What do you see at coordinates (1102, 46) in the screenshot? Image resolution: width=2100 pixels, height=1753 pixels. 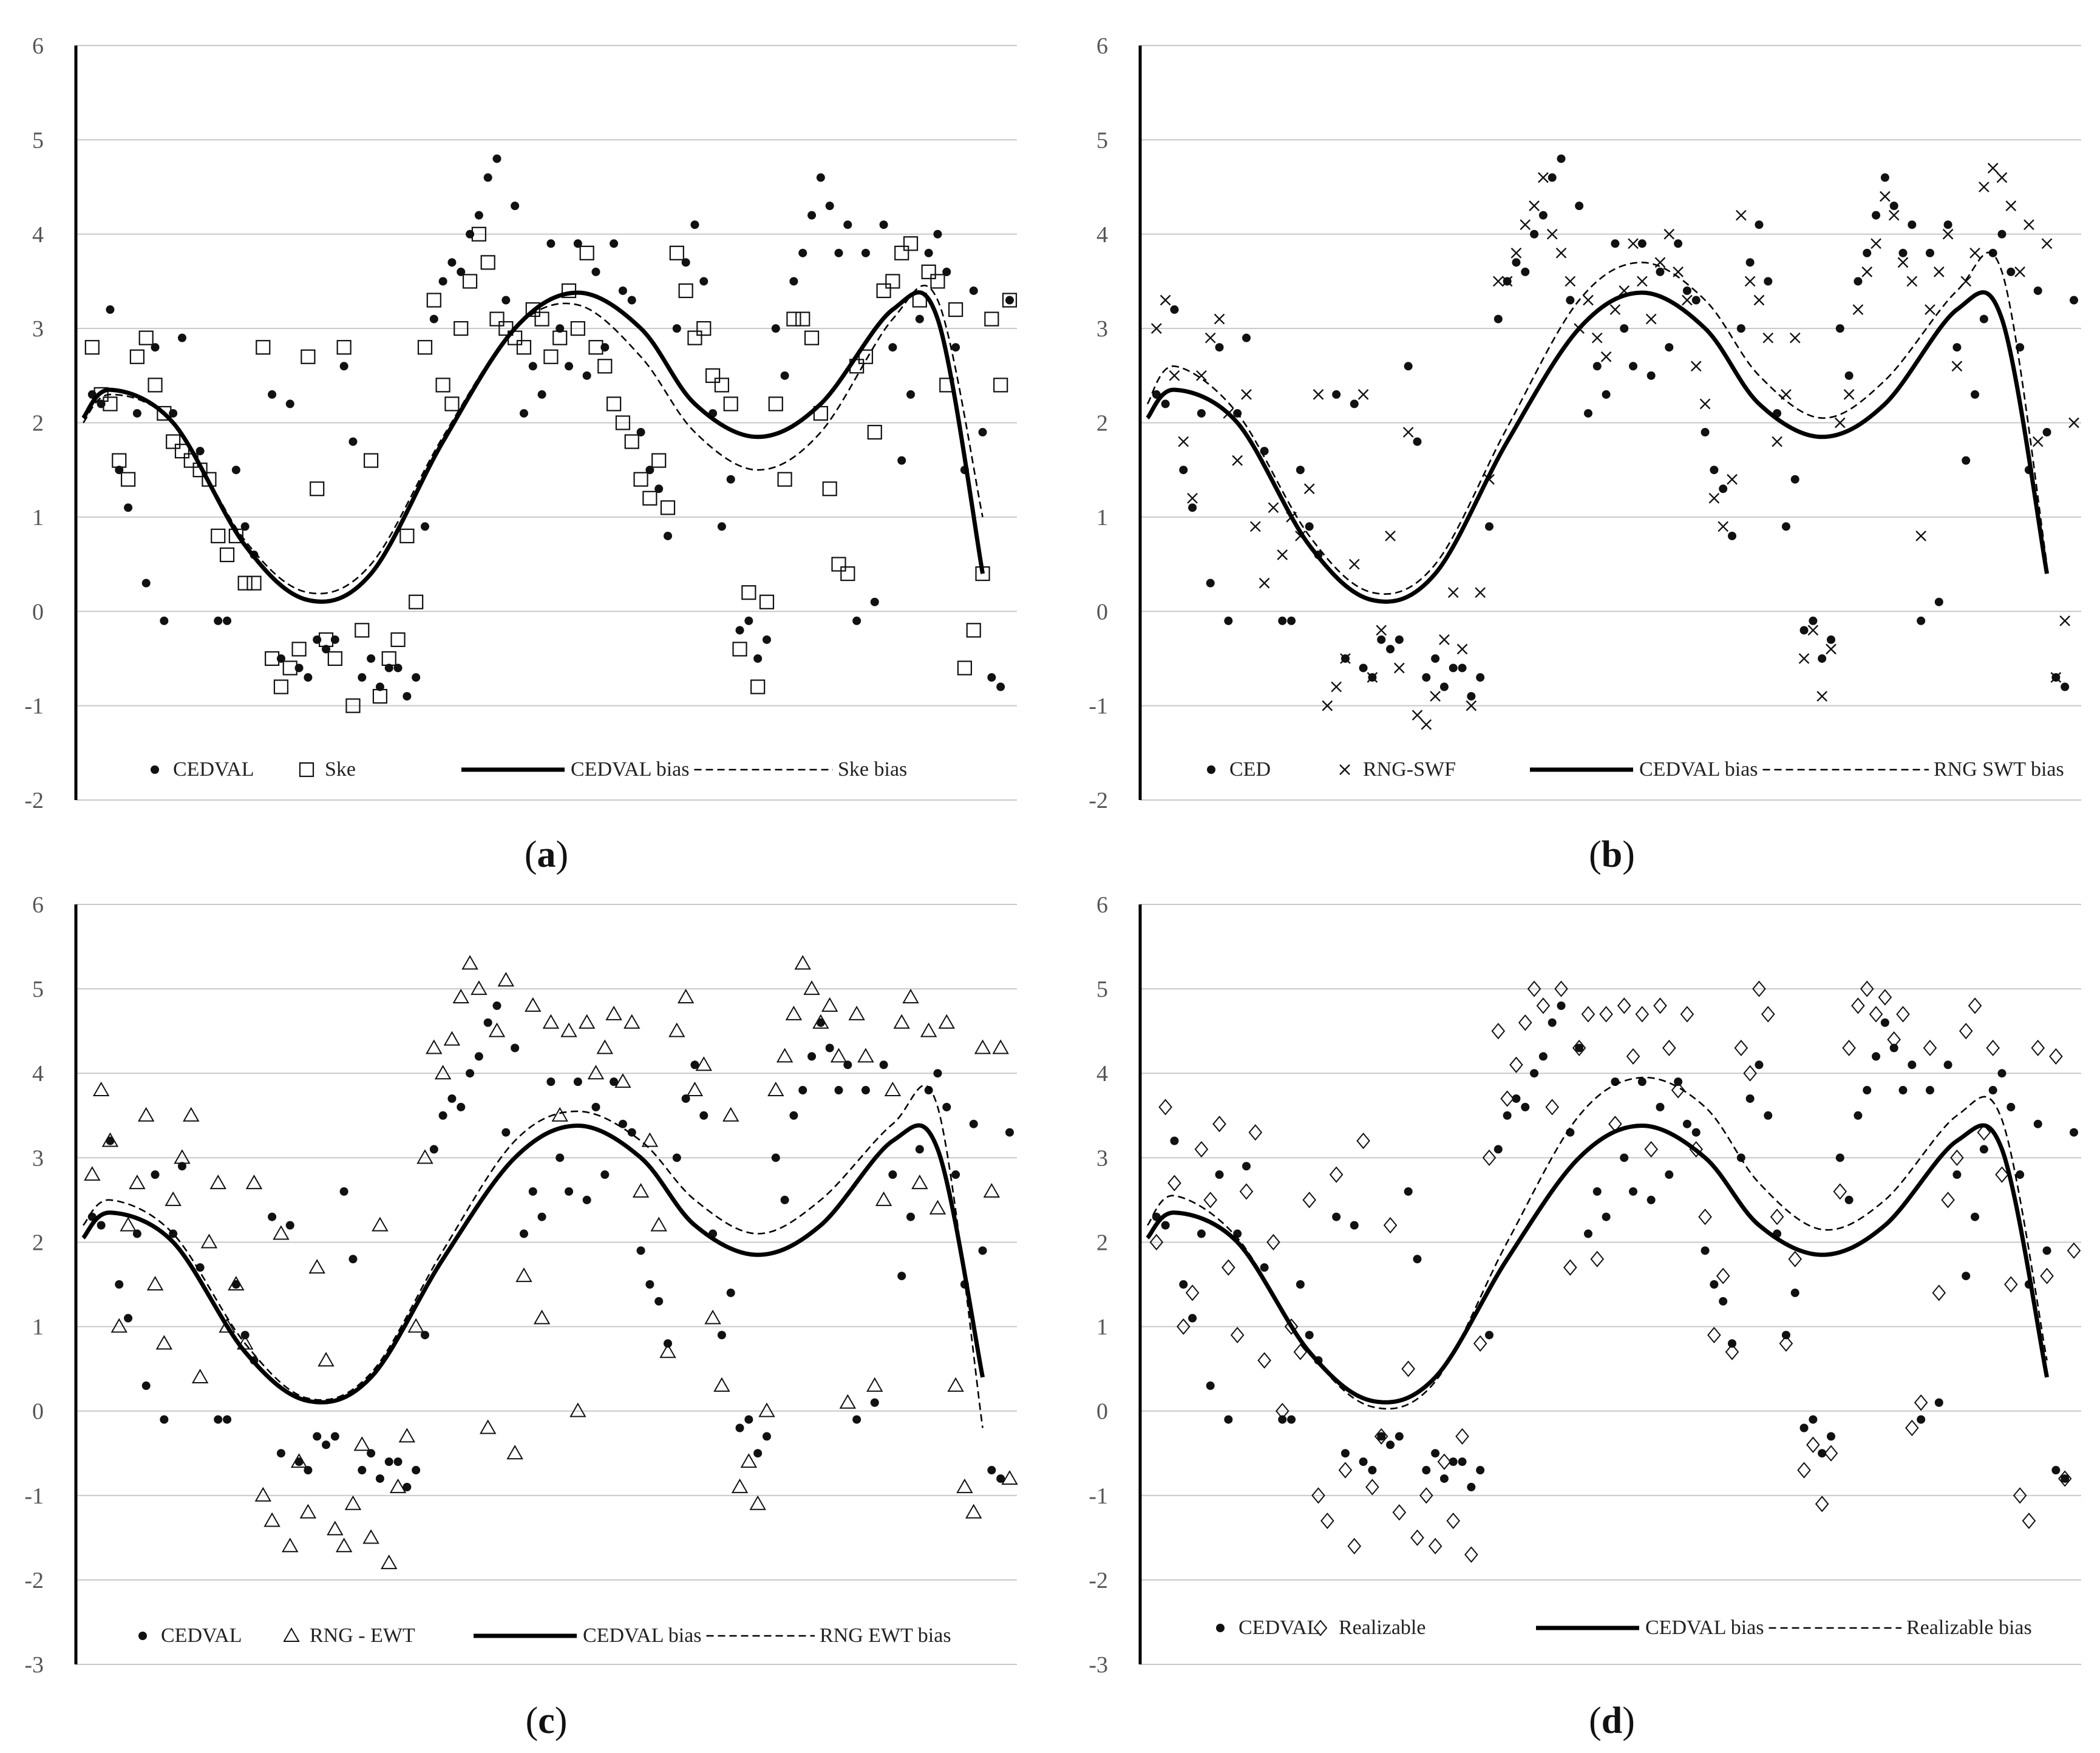 I see `y-tick-label: 6` at bounding box center [1102, 46].